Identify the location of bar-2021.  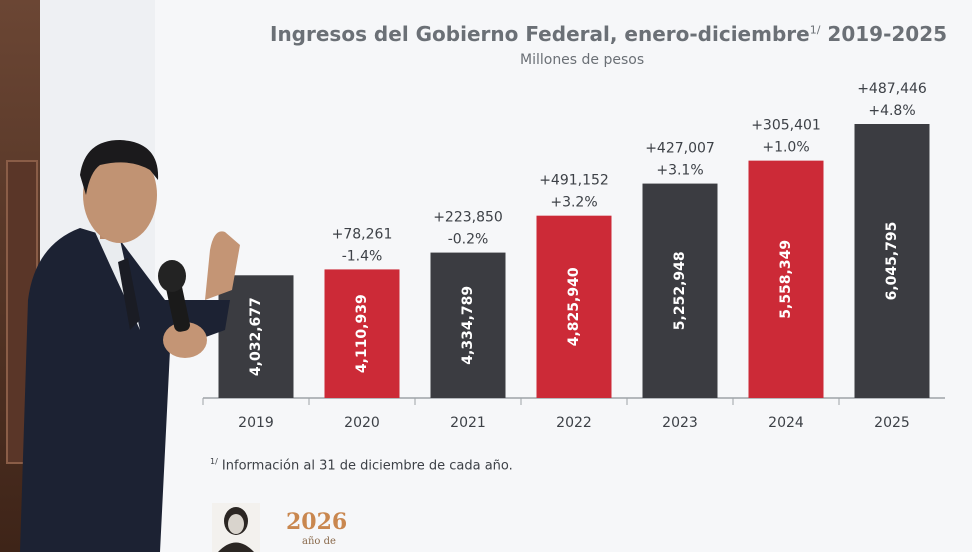
(468, 325).